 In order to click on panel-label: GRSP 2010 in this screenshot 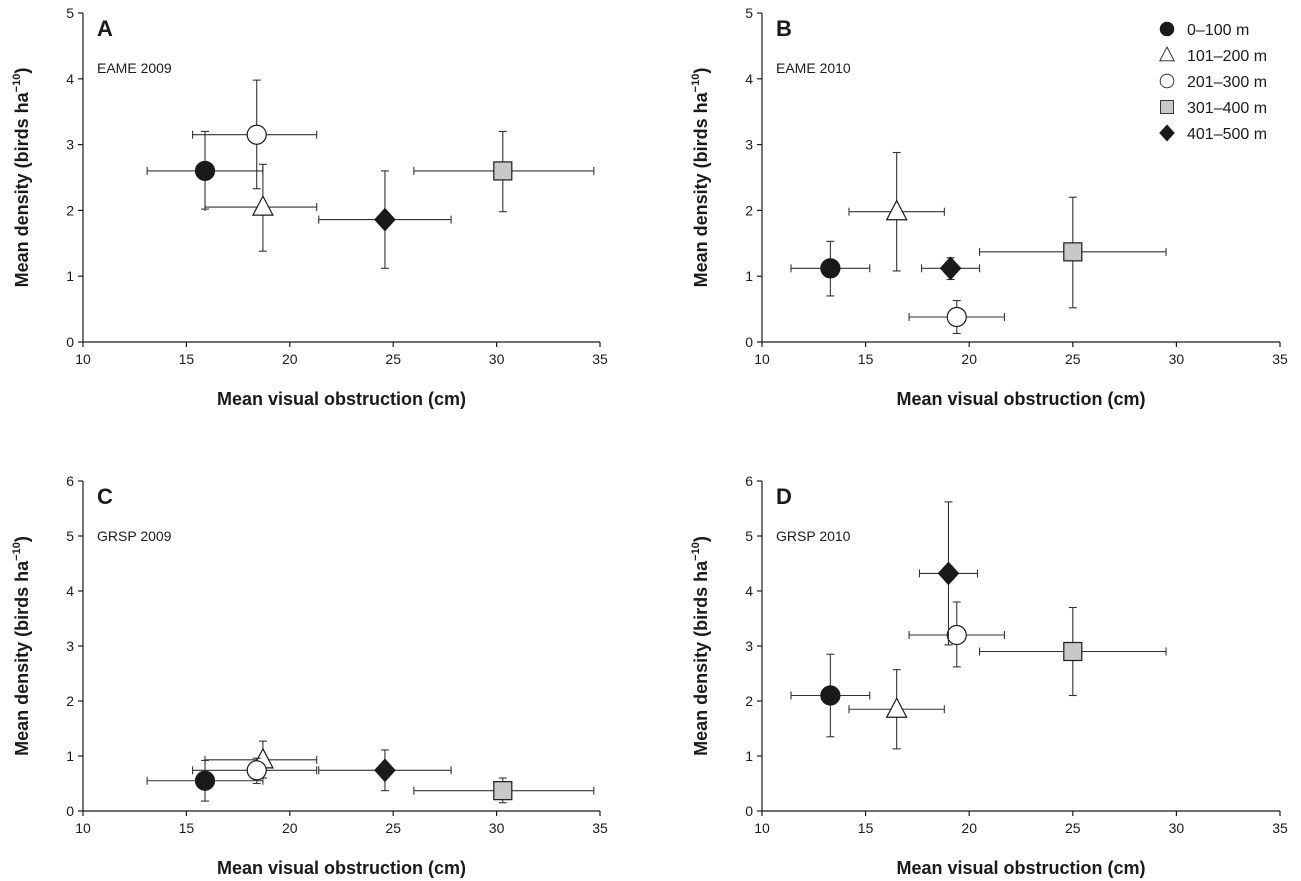, I will do `click(813, 536)`.